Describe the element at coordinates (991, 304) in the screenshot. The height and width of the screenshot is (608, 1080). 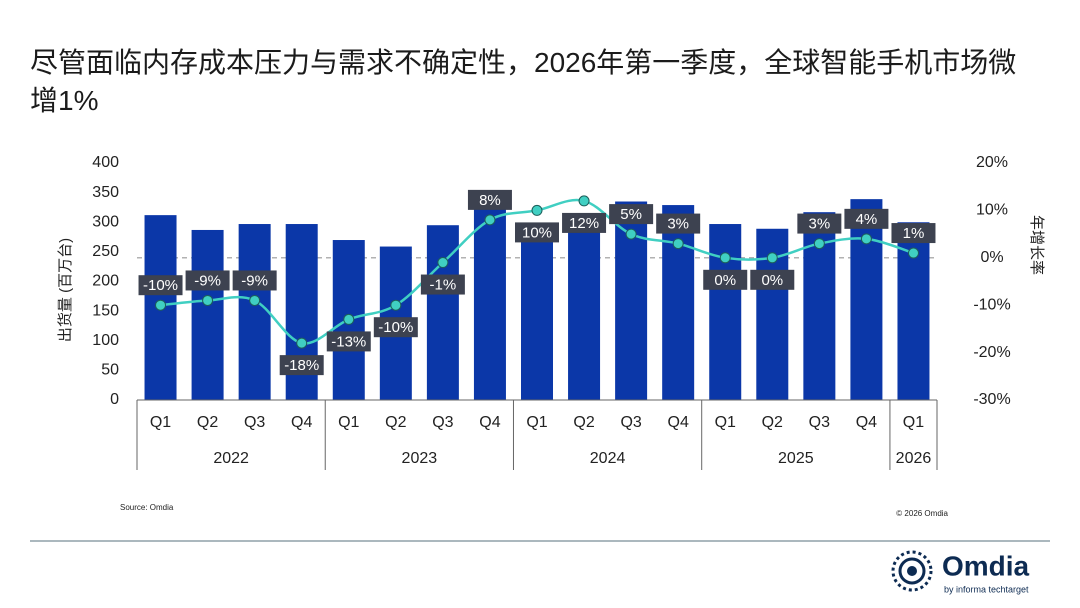
I see `y2-tick-label: -10%` at that location.